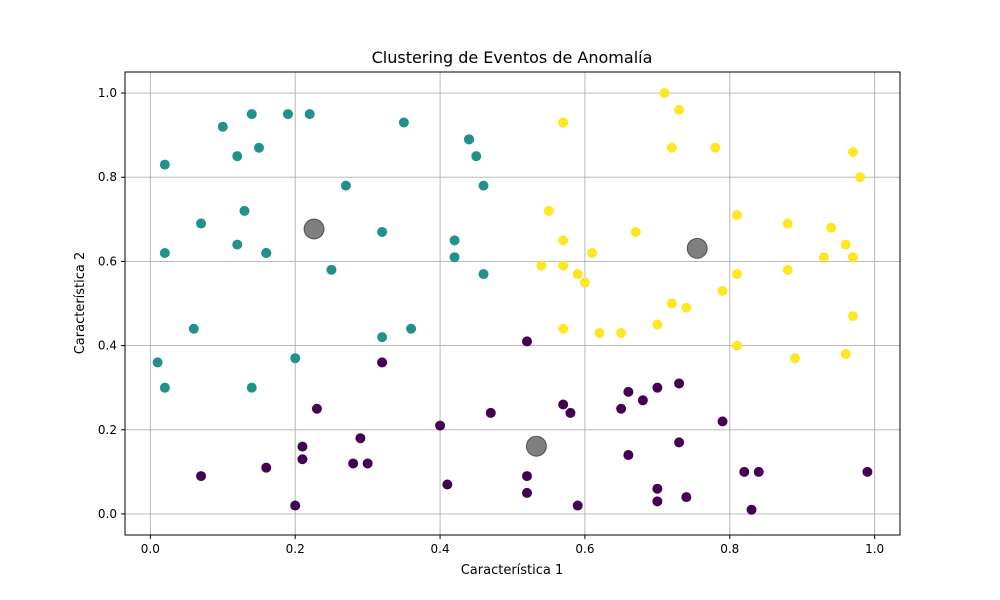 This screenshot has width=1000, height=600. Describe the element at coordinates (107, 430) in the screenshot. I see `y-tick-label: 0.2` at that location.